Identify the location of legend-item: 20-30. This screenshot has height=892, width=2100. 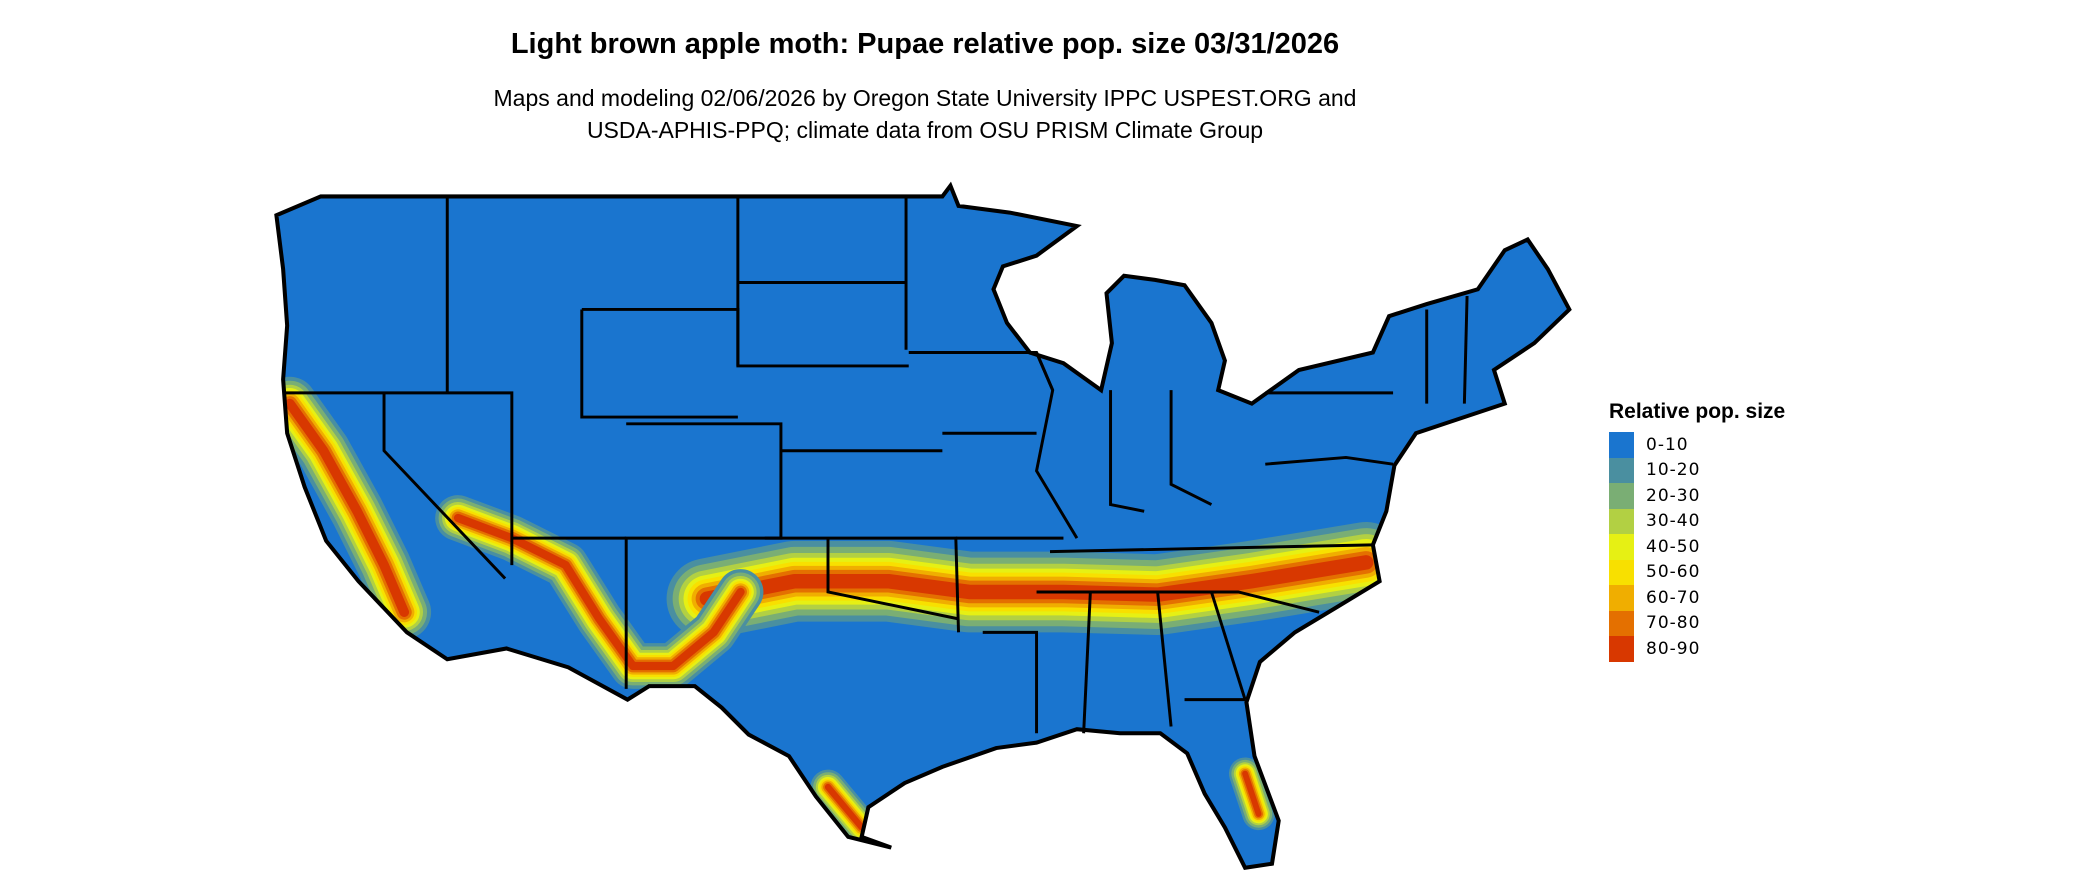
(1697, 496).